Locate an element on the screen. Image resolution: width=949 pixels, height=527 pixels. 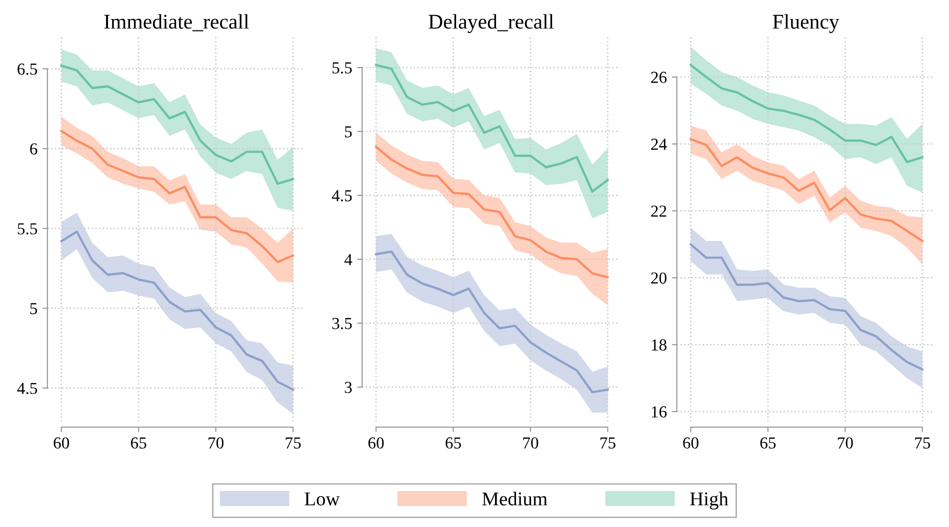
y-tick-label: 3 is located at coordinates (348, 388).